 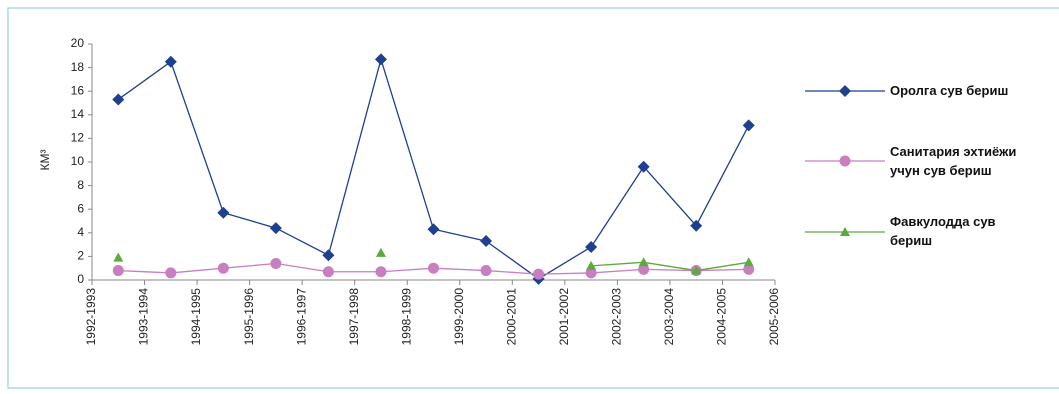 What do you see at coordinates (774, 317) in the screenshot?
I see `x-tick-label: 2005-2006` at bounding box center [774, 317].